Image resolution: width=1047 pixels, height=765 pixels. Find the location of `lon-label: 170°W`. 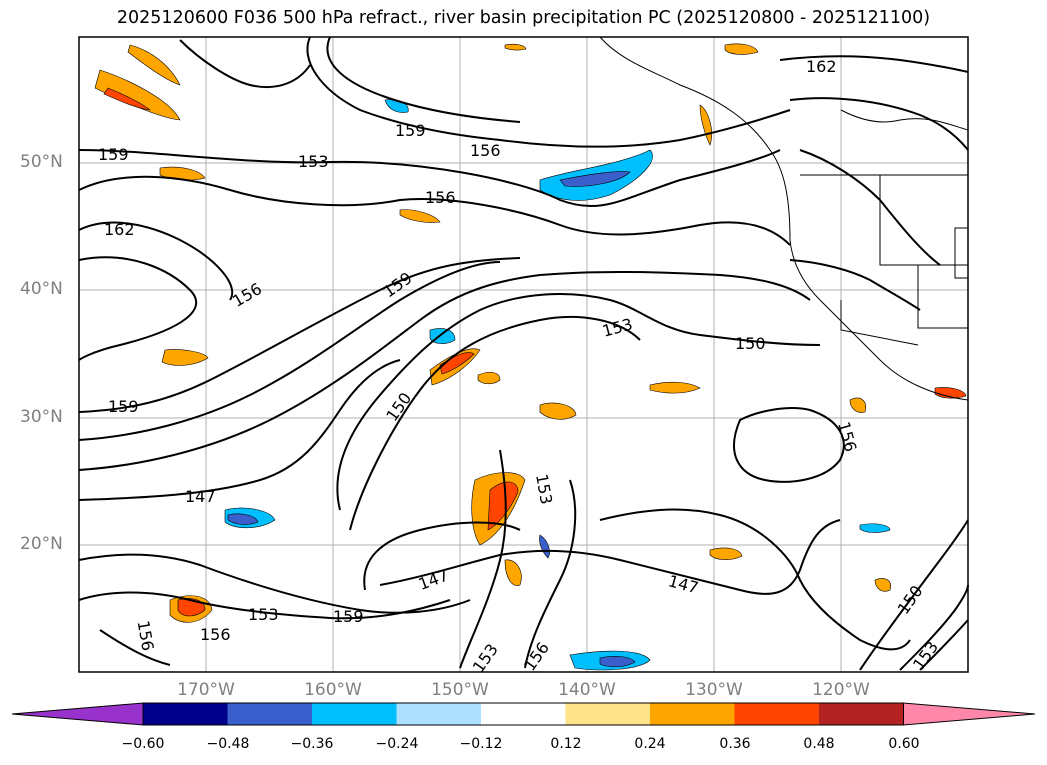

lon-label: 170°W is located at coordinates (206, 690).